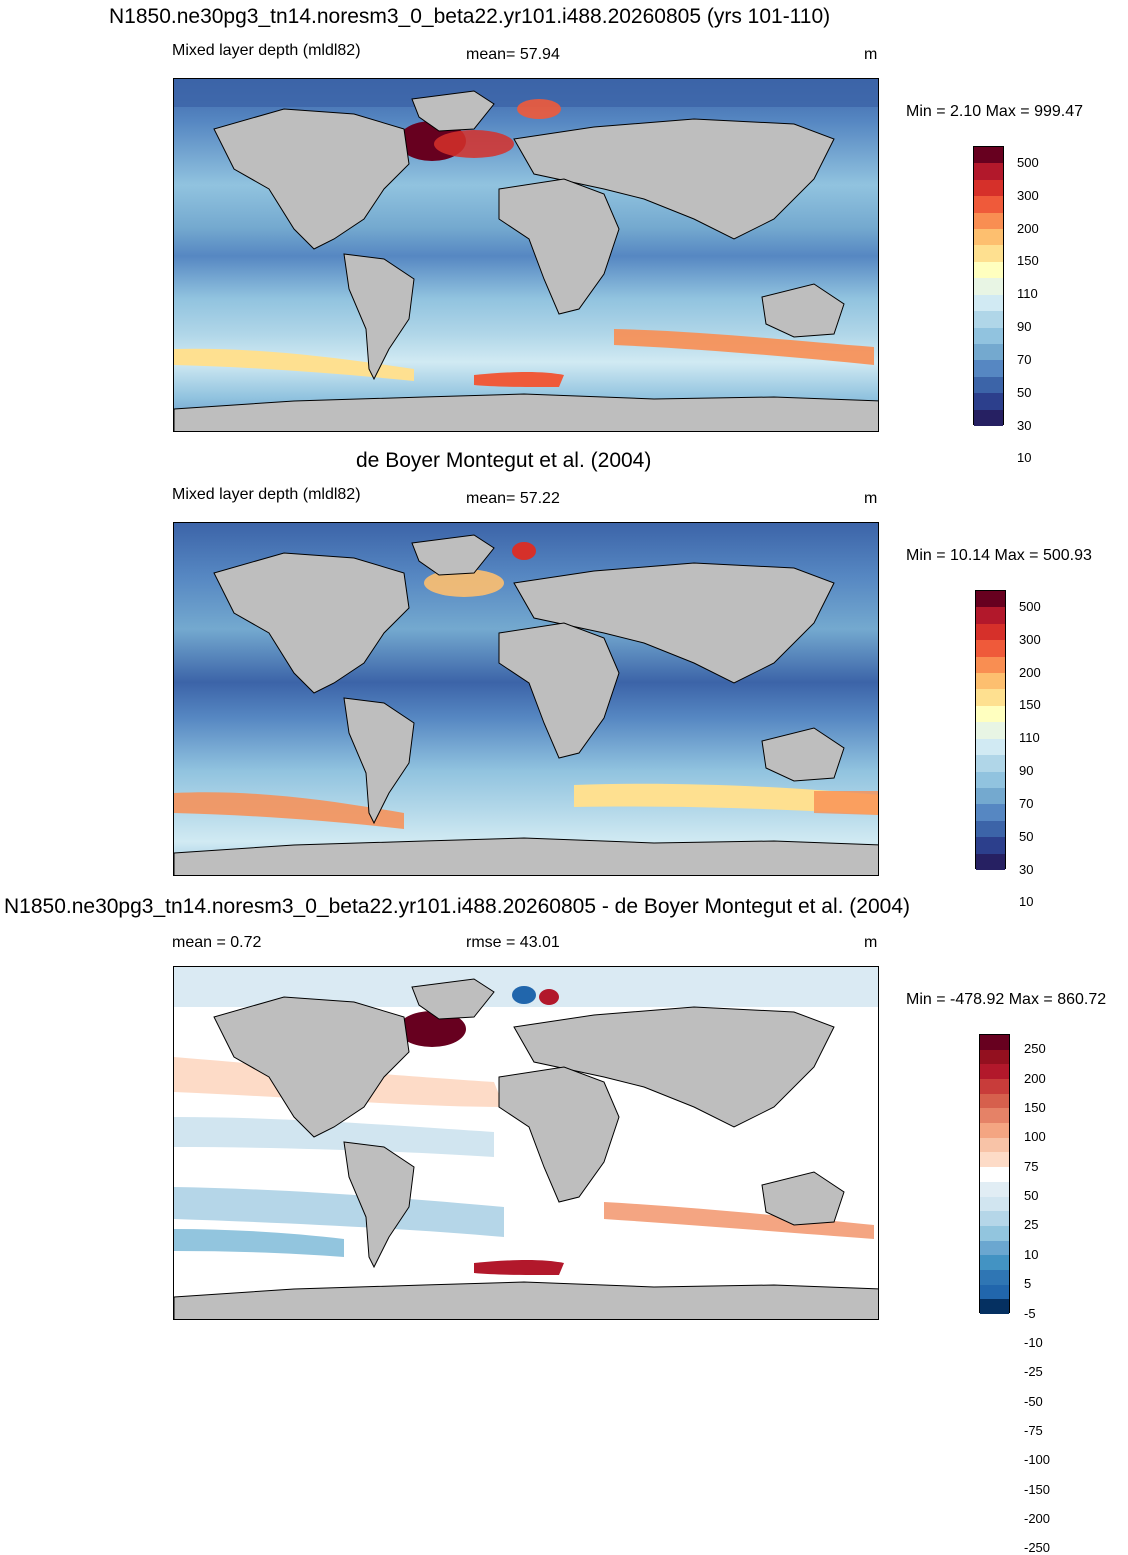 The image size is (1128, 1555). I want to click on panel-2-map-svg, so click(526, 699).